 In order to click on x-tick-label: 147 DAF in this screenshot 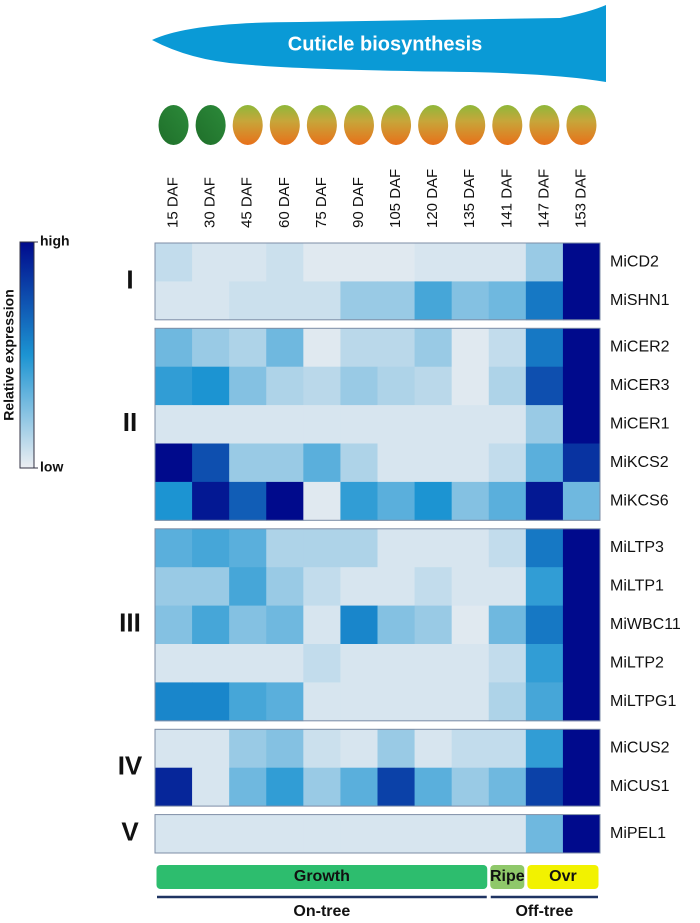, I will do `click(543, 198)`.